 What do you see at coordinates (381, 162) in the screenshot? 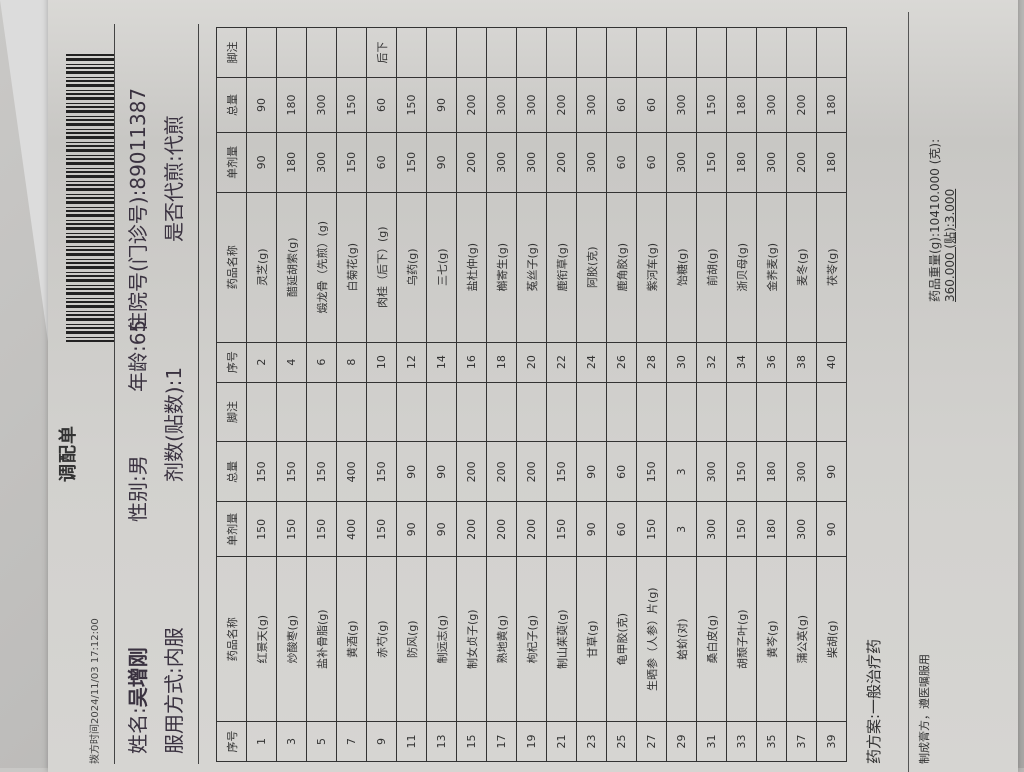
I see `single-dose-cell: 60` at bounding box center [381, 162].